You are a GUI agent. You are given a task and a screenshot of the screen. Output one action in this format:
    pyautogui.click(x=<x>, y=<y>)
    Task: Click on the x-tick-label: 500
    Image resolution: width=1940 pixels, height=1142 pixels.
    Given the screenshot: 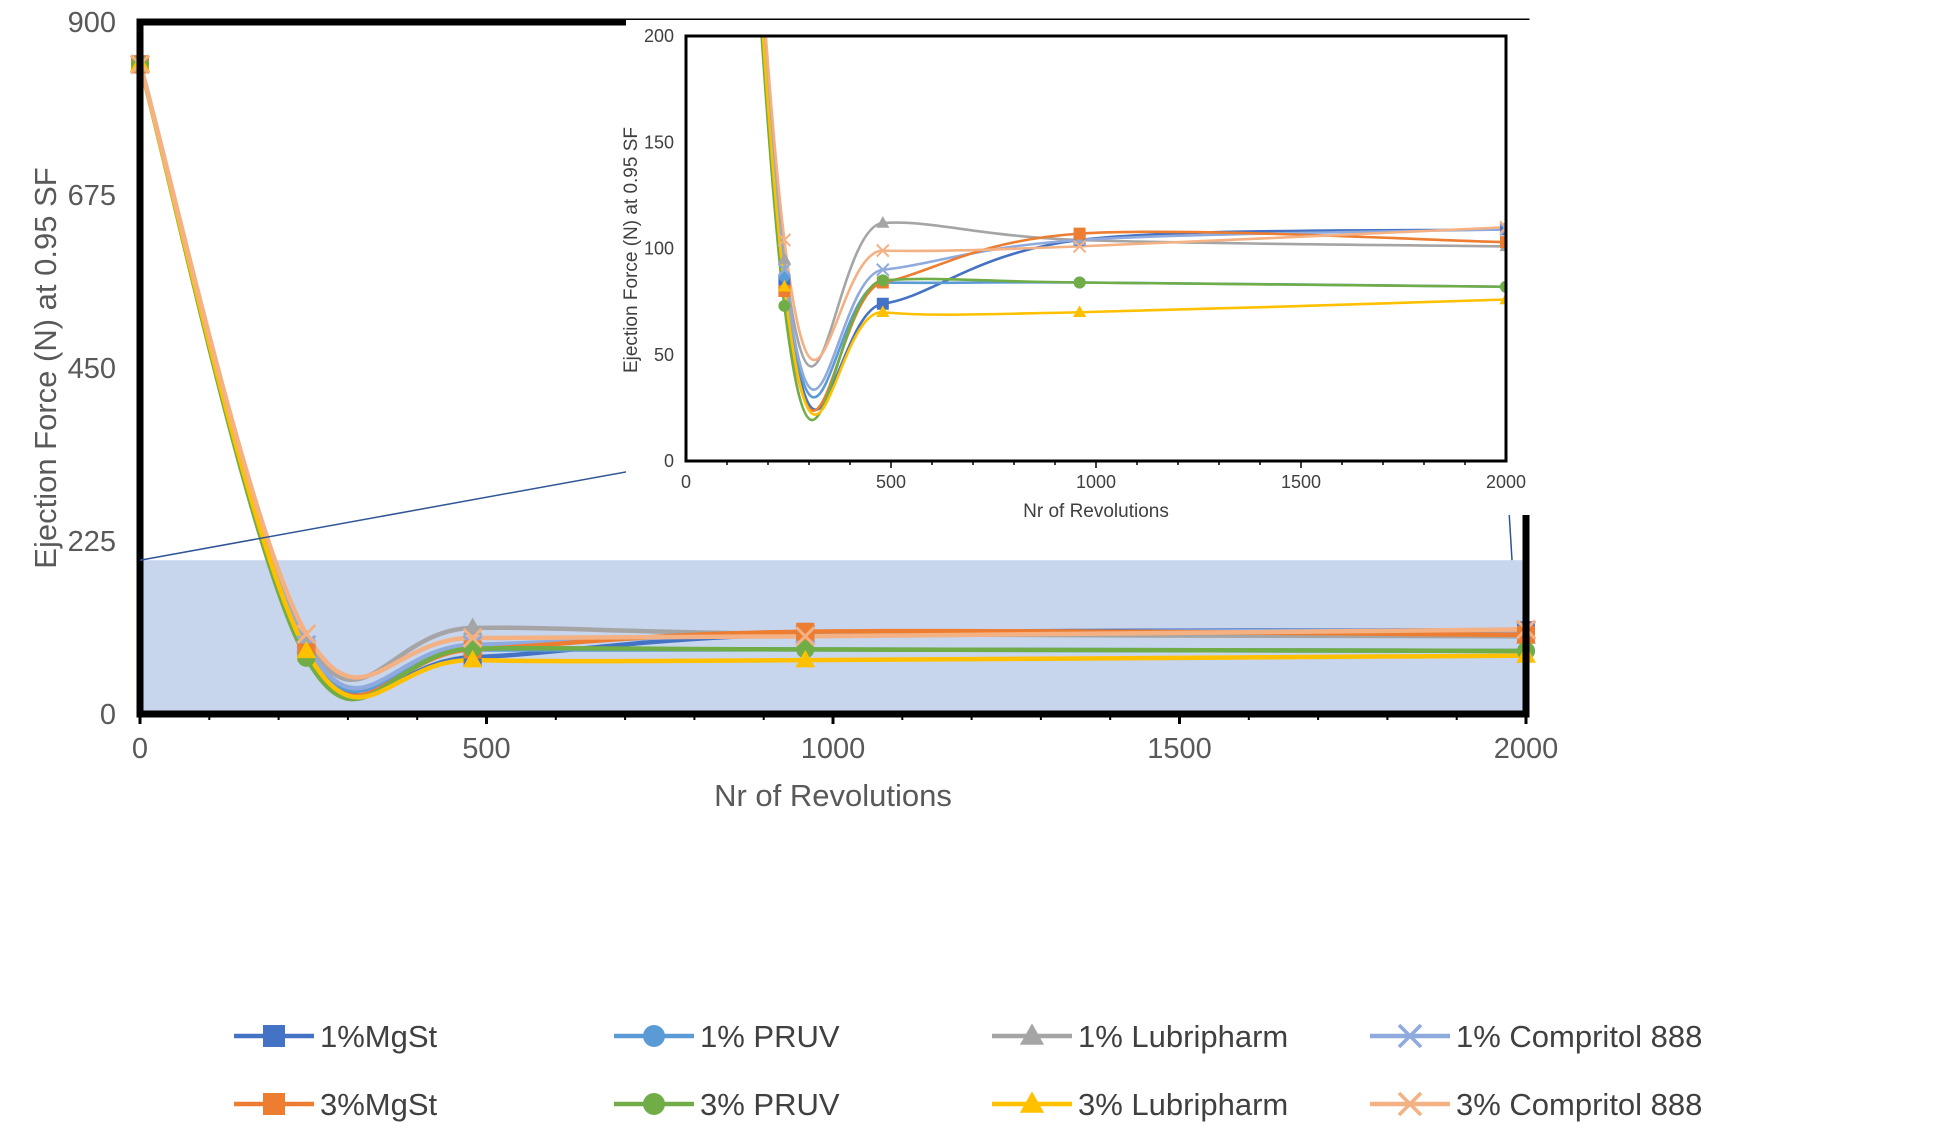 What is the action you would take?
    pyautogui.click(x=486, y=749)
    